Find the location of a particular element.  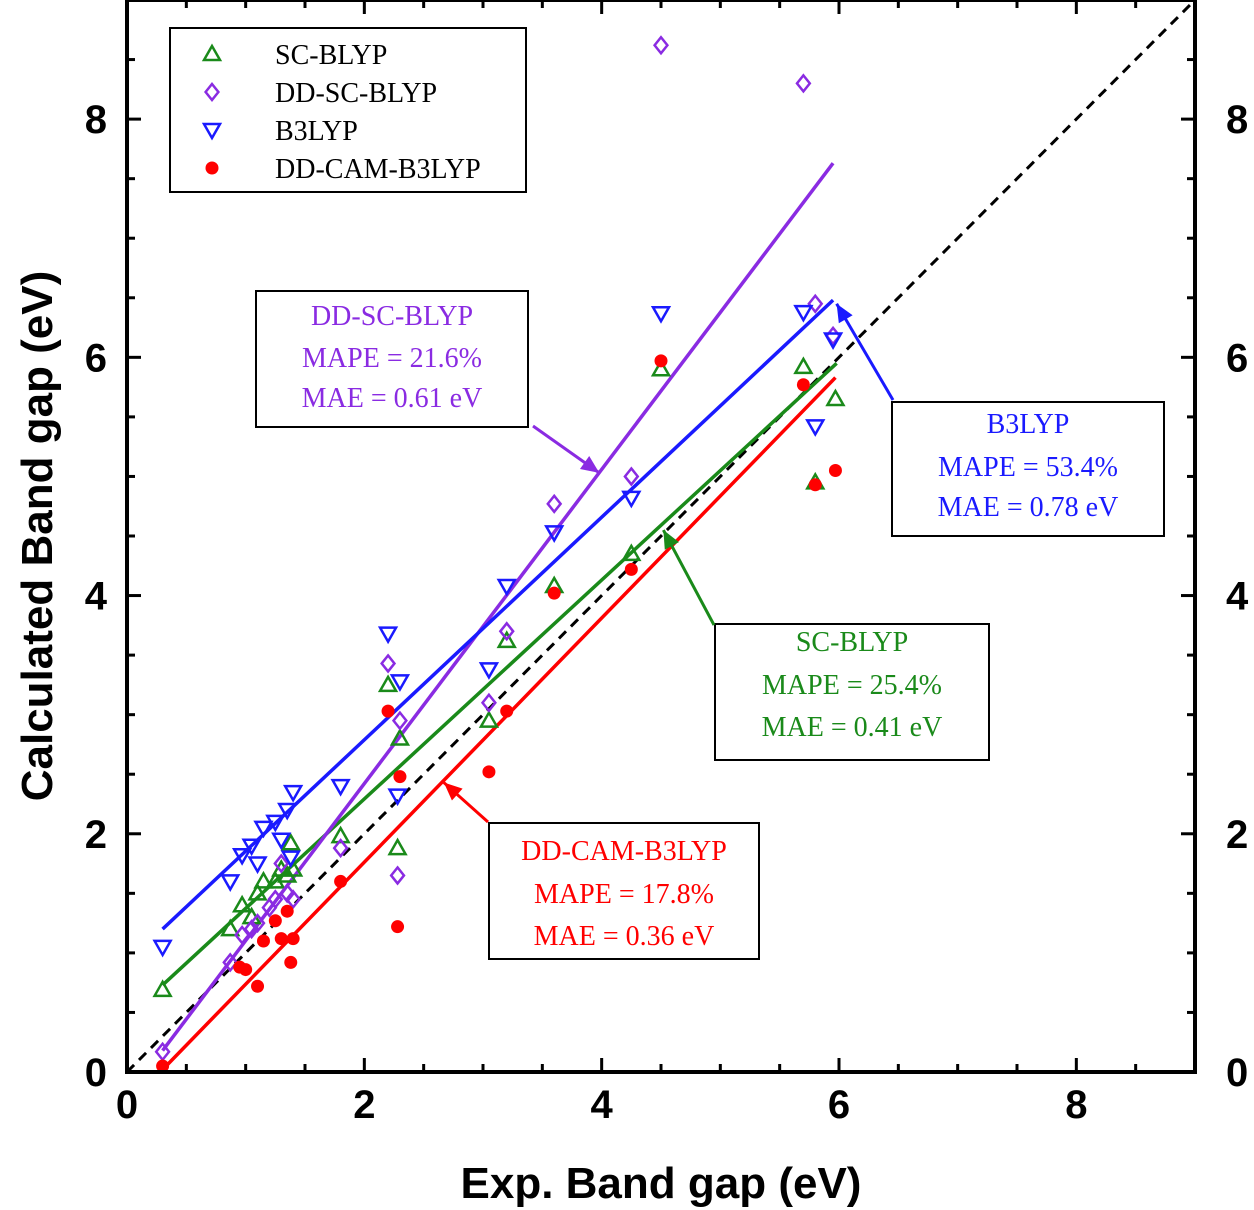

annotation-b3lyp: B3LYP MAPE = 53.4% MAE = 0.78 eV is located at coordinates (1028, 469).